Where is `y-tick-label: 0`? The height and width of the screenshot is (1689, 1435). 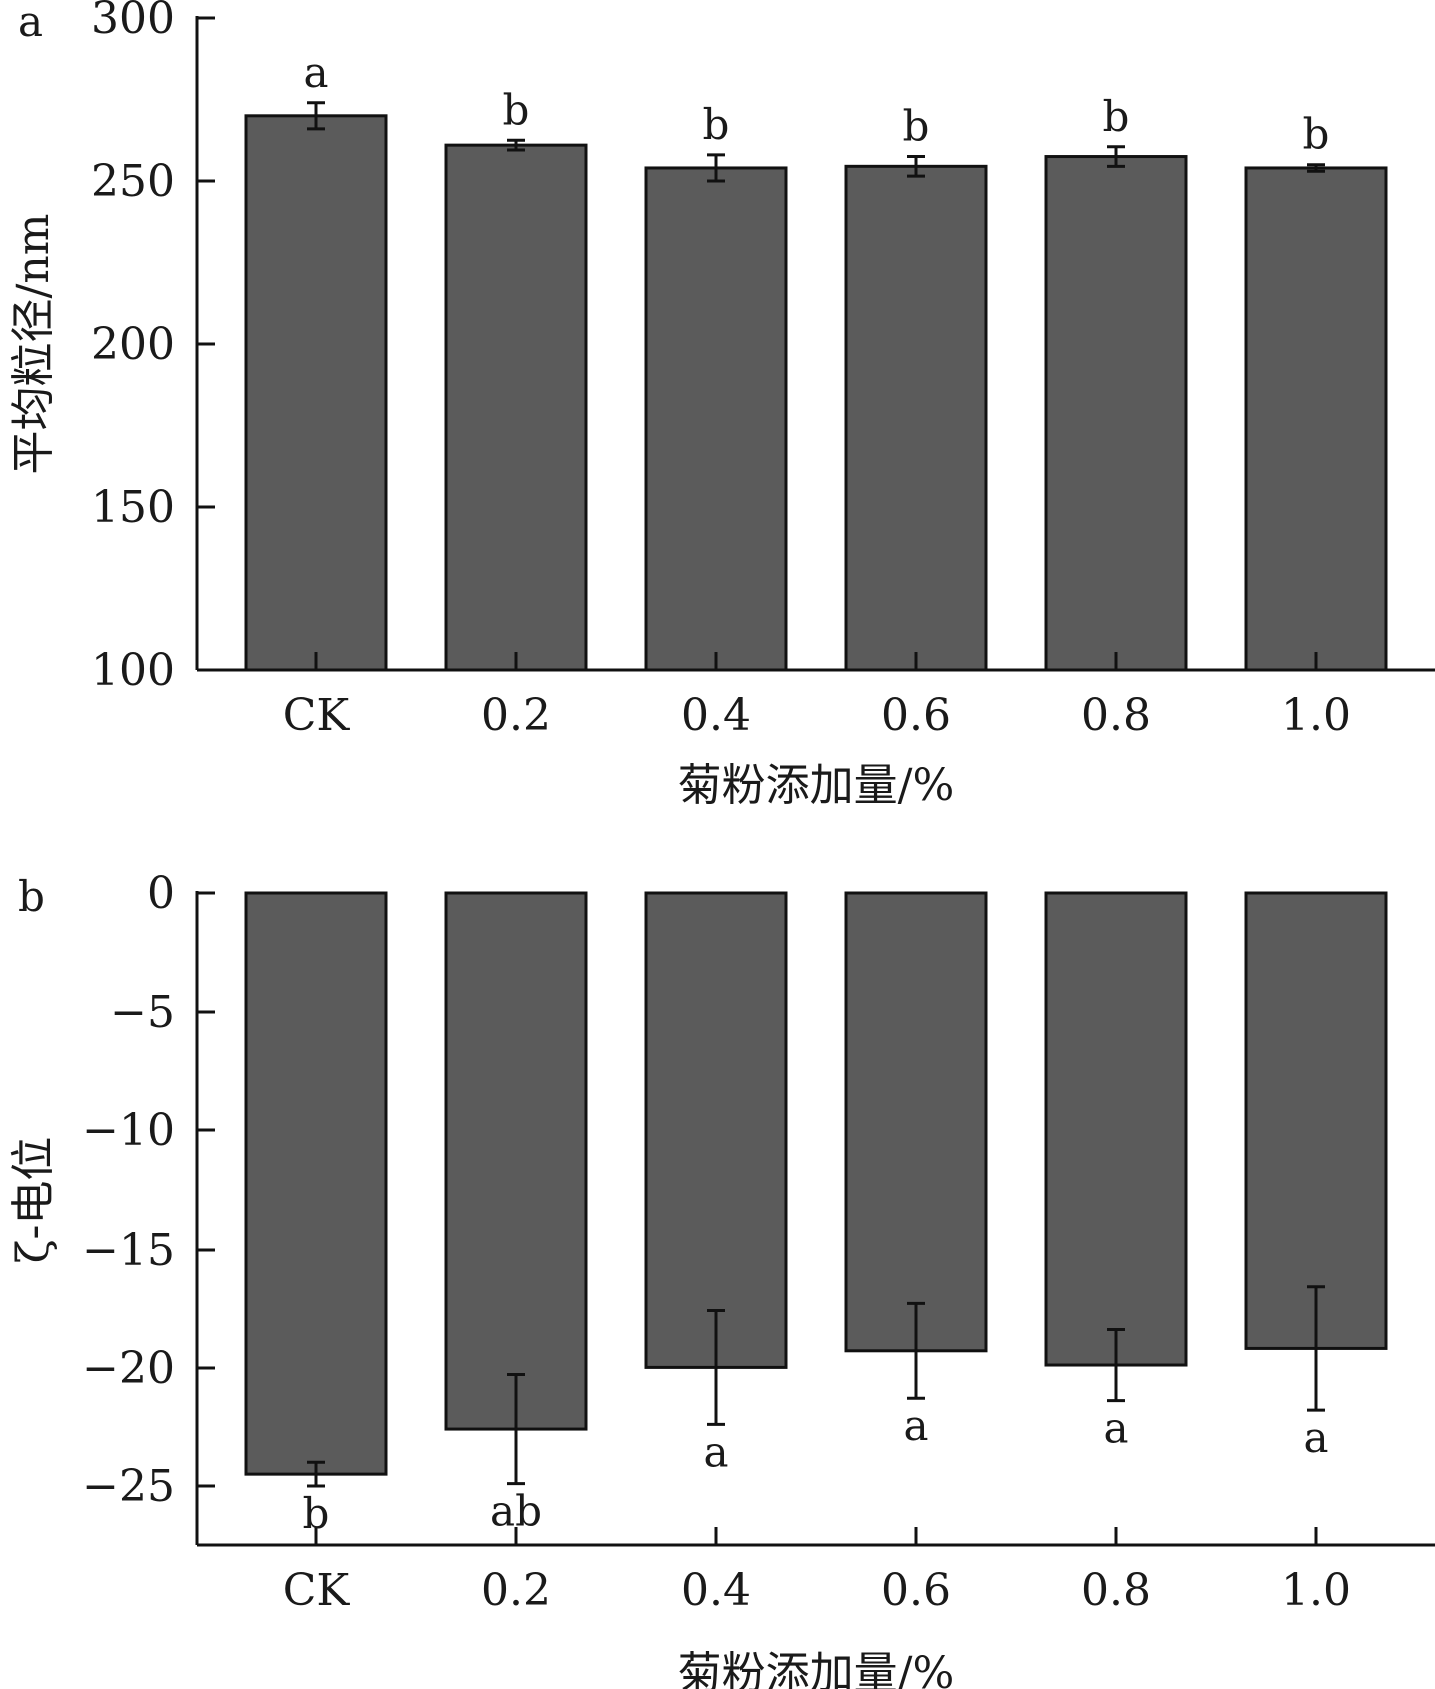
y-tick-label: 0 is located at coordinates (161, 893).